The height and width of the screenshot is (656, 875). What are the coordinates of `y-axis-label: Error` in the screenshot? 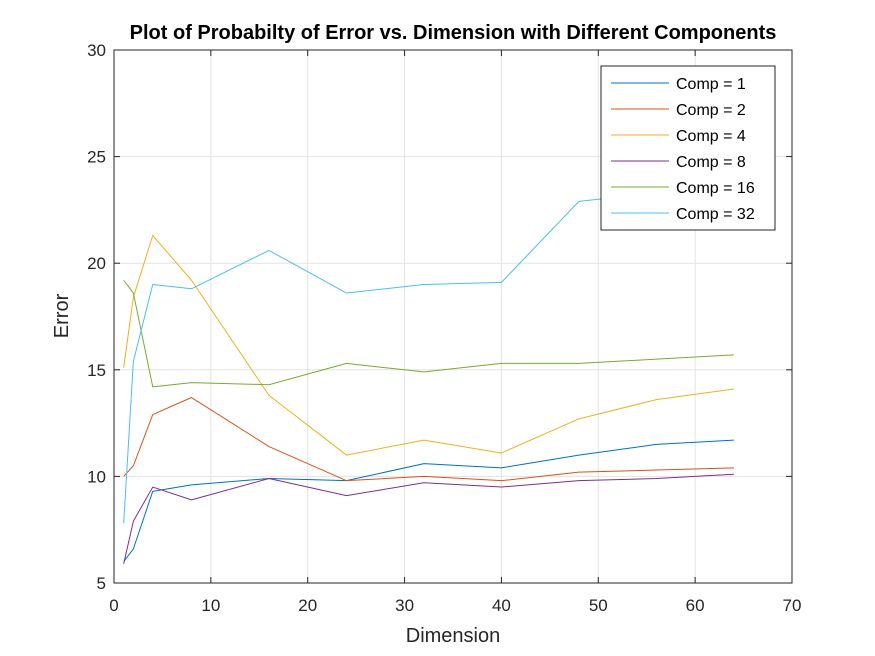 It's located at (62, 315).